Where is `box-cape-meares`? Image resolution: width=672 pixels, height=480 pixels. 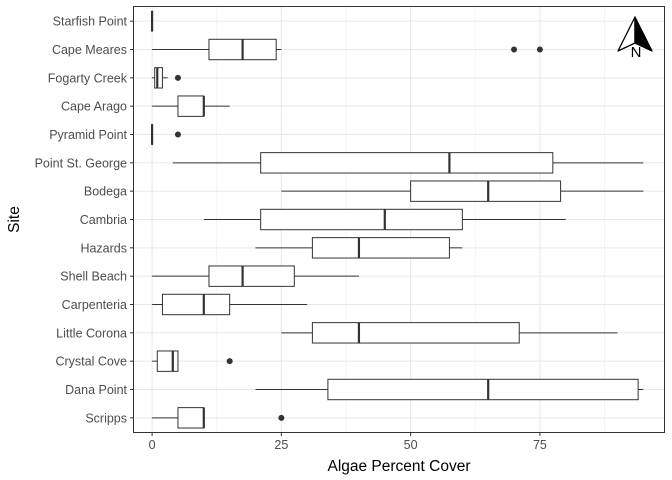
box-cape-meares is located at coordinates (347, 49).